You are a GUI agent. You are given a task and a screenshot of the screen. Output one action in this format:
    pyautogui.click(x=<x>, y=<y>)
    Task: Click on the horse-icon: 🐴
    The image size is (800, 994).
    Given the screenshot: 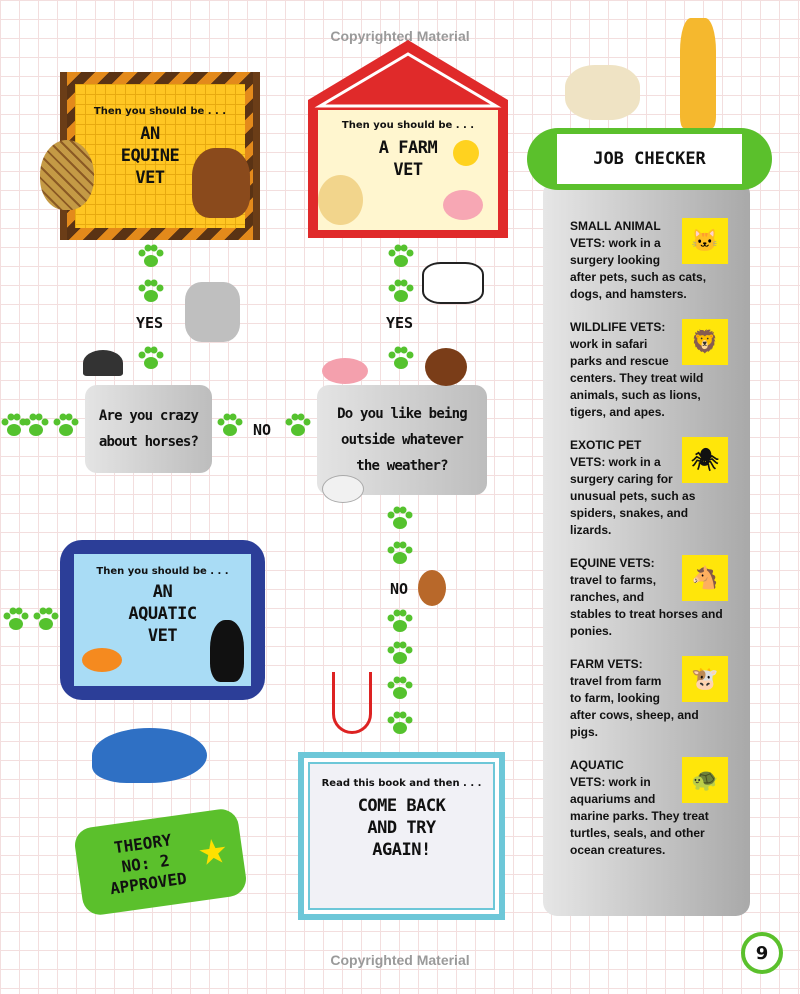 What is the action you would take?
    pyautogui.click(x=705, y=578)
    